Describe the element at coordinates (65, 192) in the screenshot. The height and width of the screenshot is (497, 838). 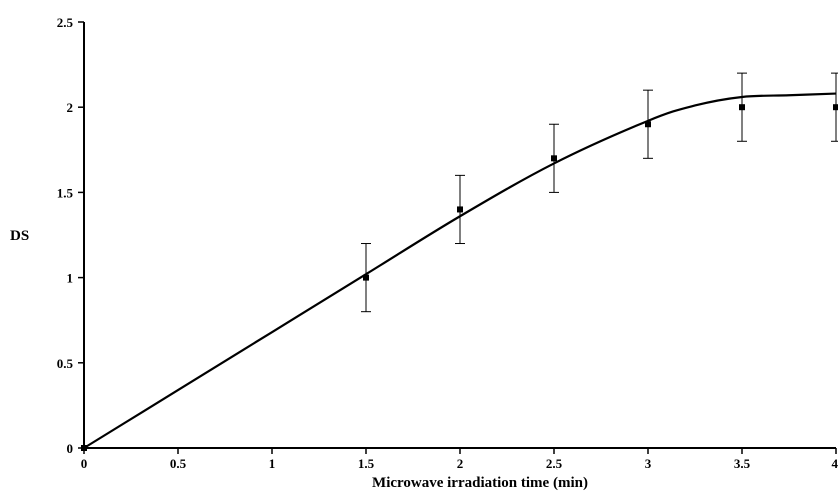
I see `y-tick-label: 1.5` at that location.